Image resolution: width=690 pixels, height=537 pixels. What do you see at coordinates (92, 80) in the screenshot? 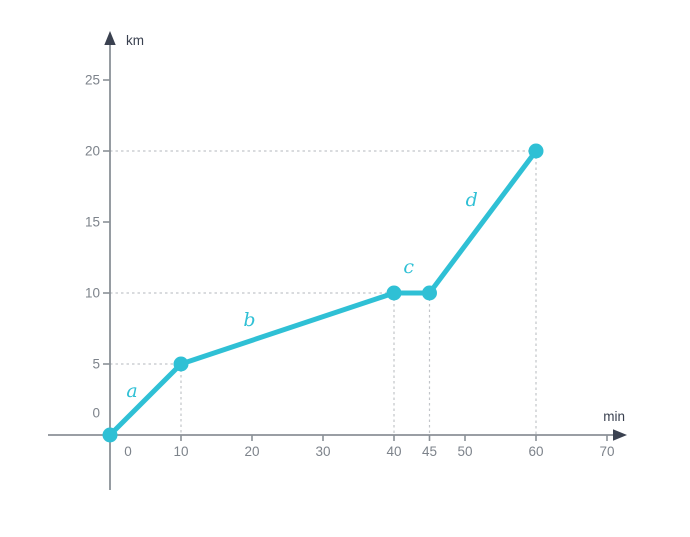
I see `y-tick-label: 25` at bounding box center [92, 80].